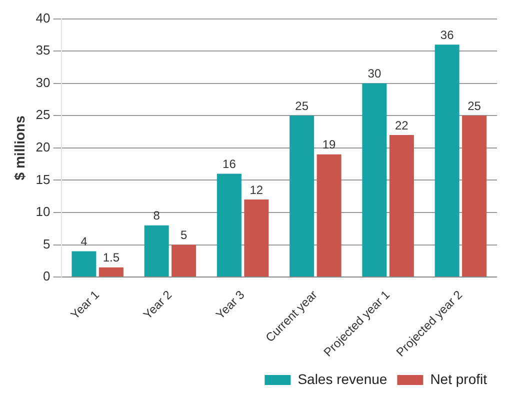 The image size is (515, 405). Describe the element at coordinates (43, 114) in the screenshot. I see `y-tick-label: 25` at that location.